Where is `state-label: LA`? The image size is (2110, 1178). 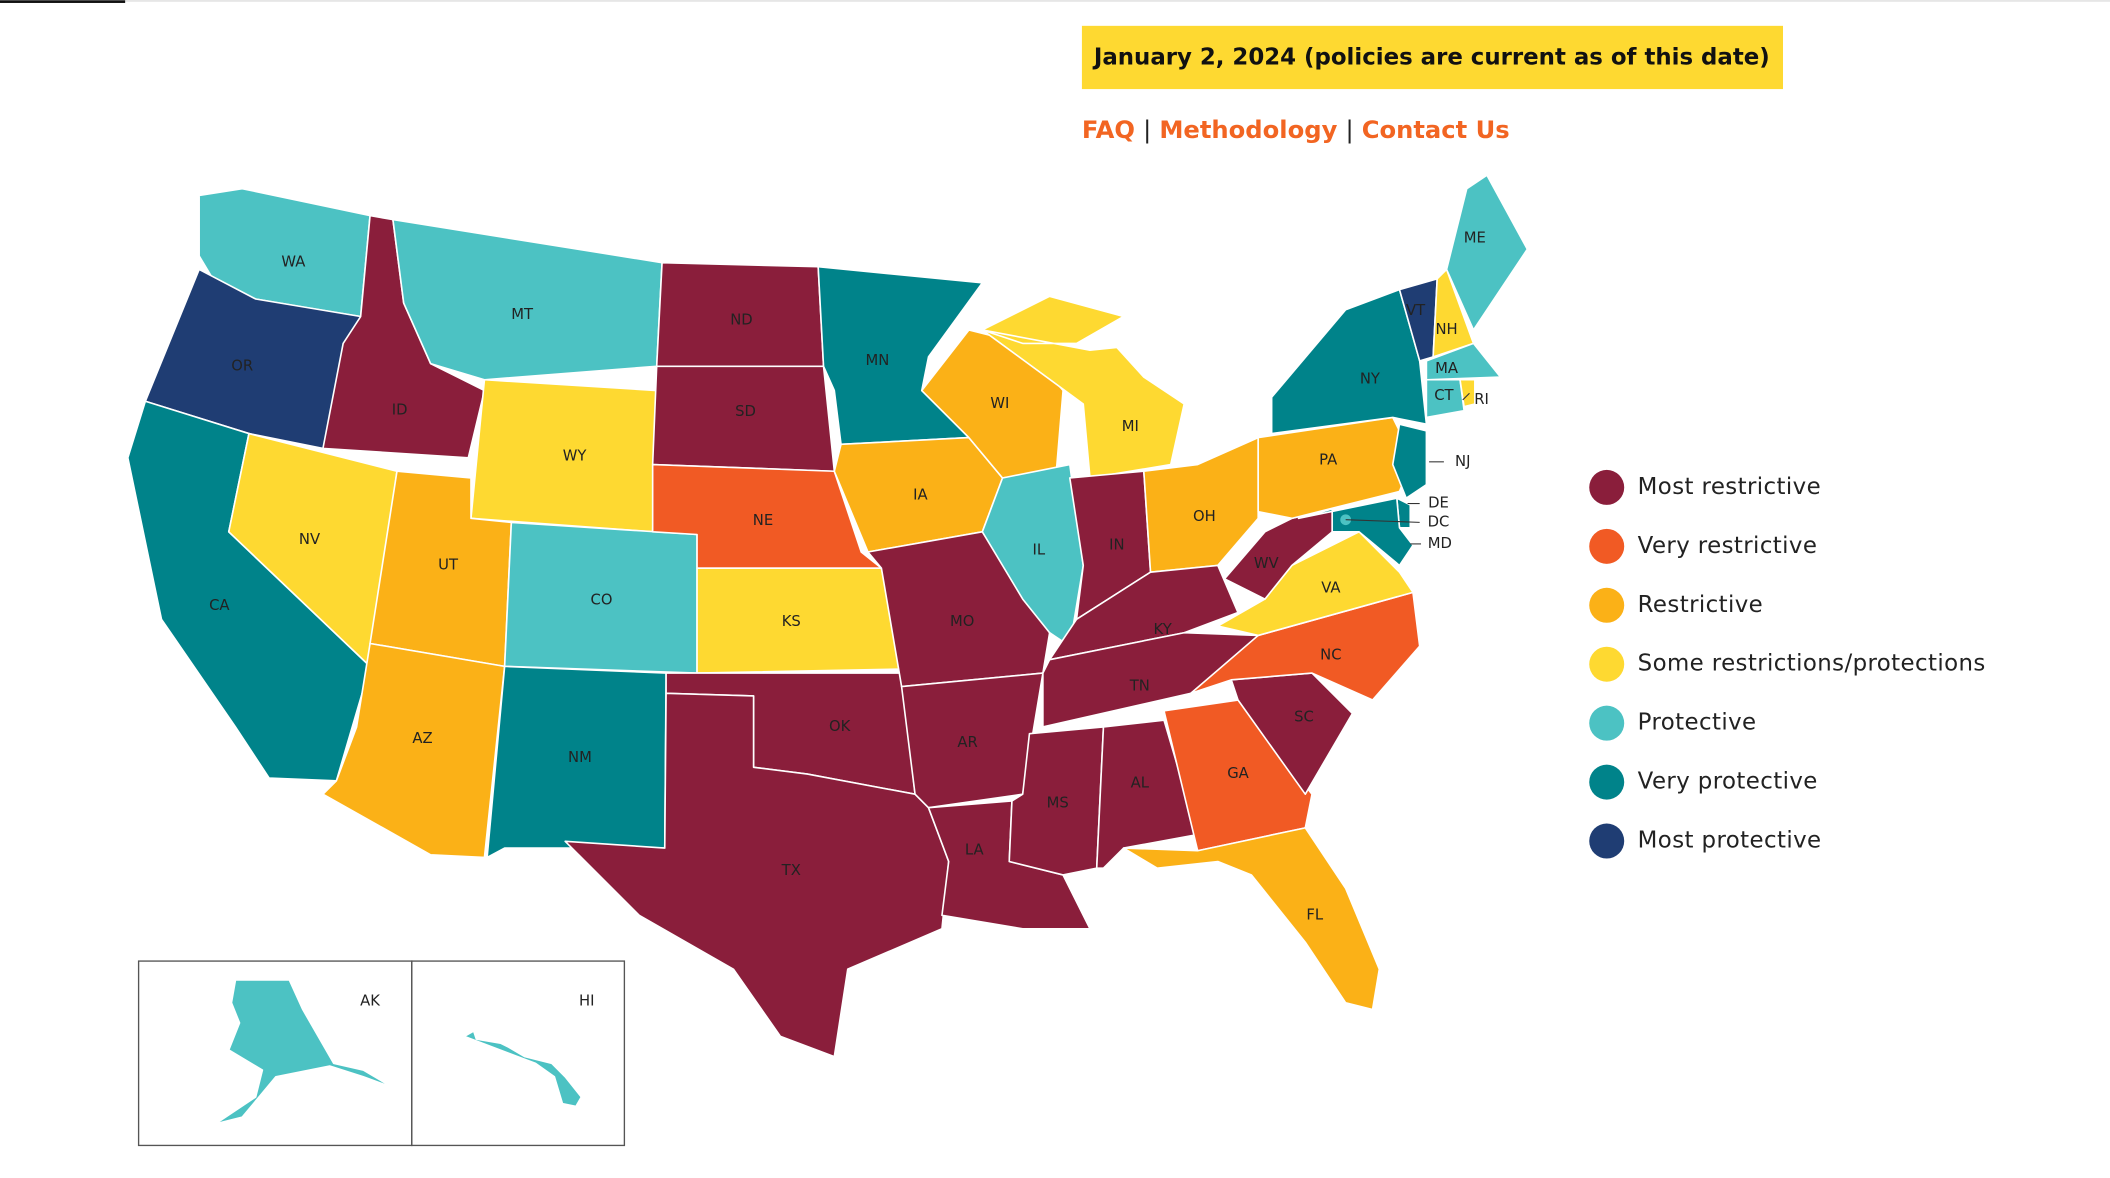
state-label: LA is located at coordinates (974, 850).